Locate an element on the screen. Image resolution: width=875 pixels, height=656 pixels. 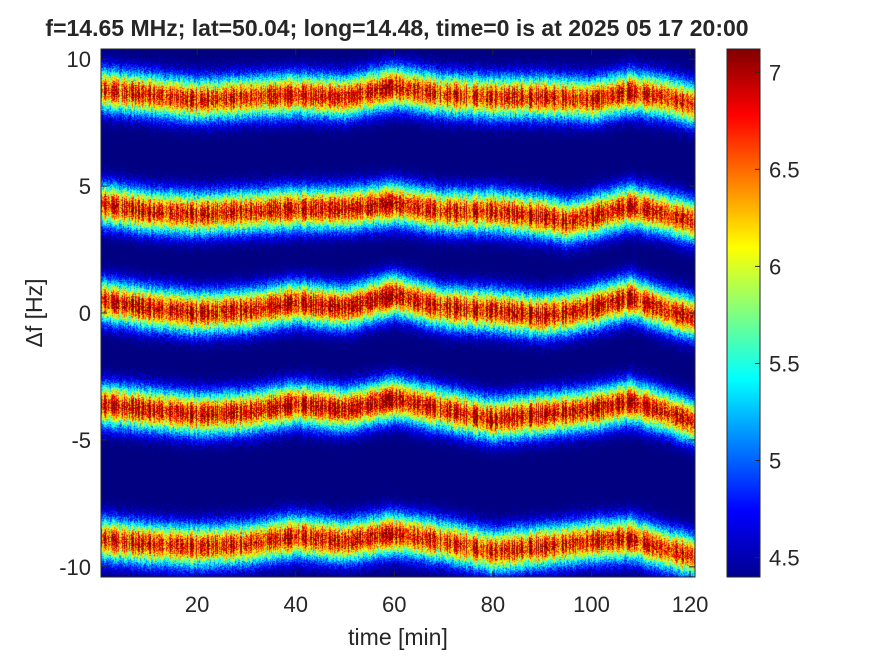
y-tick-label: 0 is located at coordinates (85, 313).